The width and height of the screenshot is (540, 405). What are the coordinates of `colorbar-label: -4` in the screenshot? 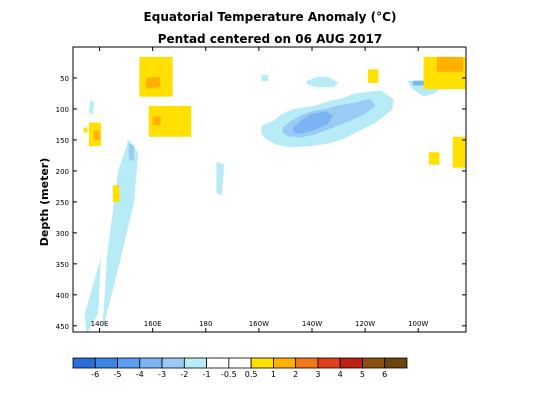 It's located at (140, 374).